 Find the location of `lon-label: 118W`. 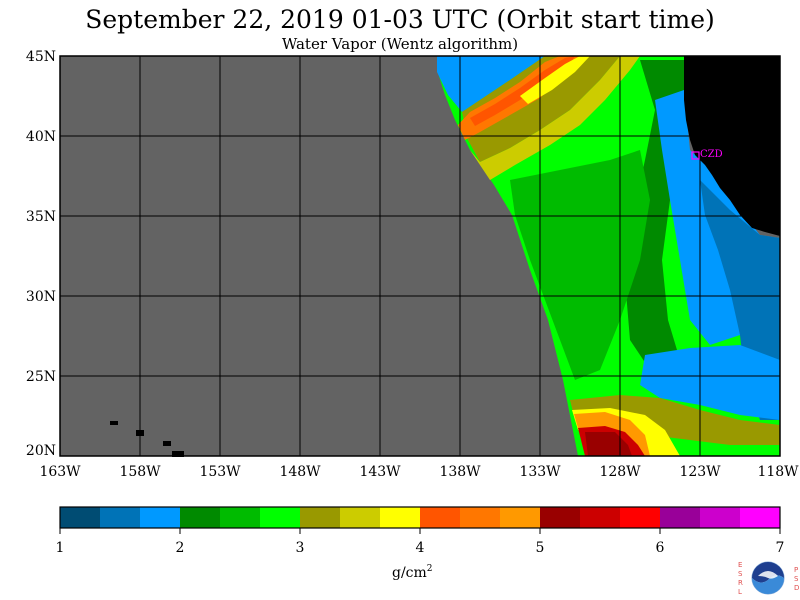

lon-label: 118W is located at coordinates (778, 472).